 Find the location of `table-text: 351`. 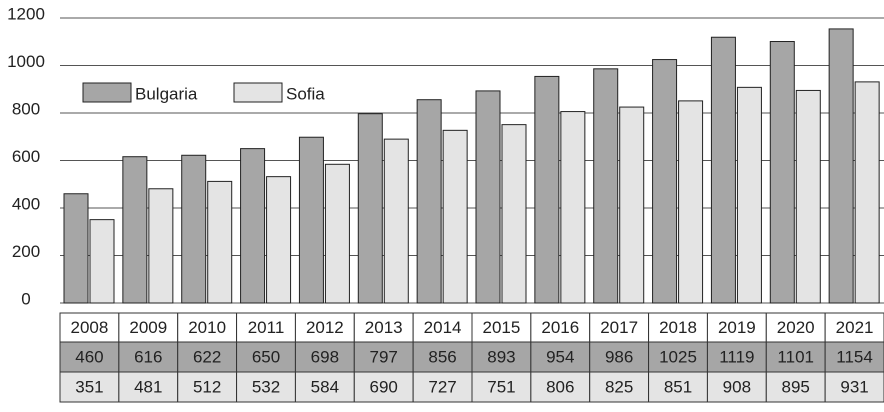

table-text: 351 is located at coordinates (89, 386).